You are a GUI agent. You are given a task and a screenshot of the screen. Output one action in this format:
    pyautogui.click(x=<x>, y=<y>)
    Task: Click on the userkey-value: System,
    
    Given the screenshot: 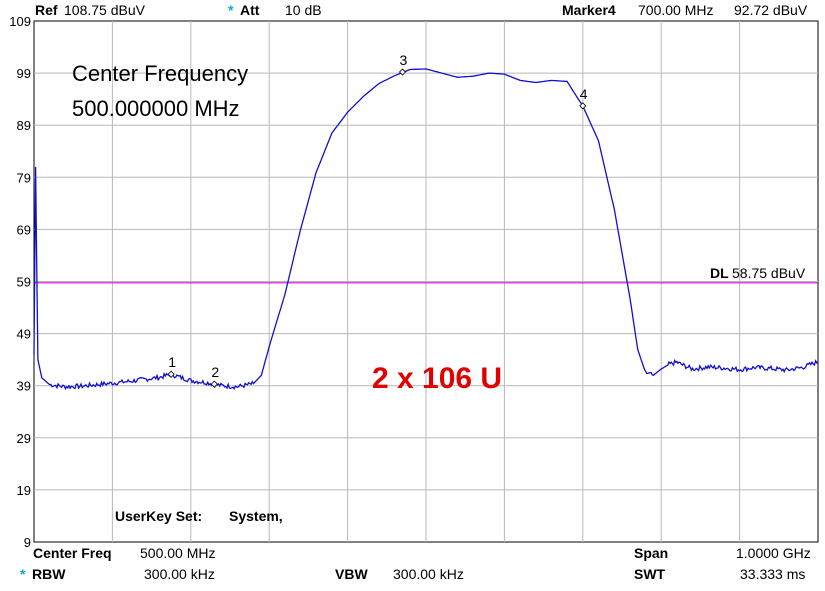 What is the action you would take?
    pyautogui.click(x=256, y=516)
    